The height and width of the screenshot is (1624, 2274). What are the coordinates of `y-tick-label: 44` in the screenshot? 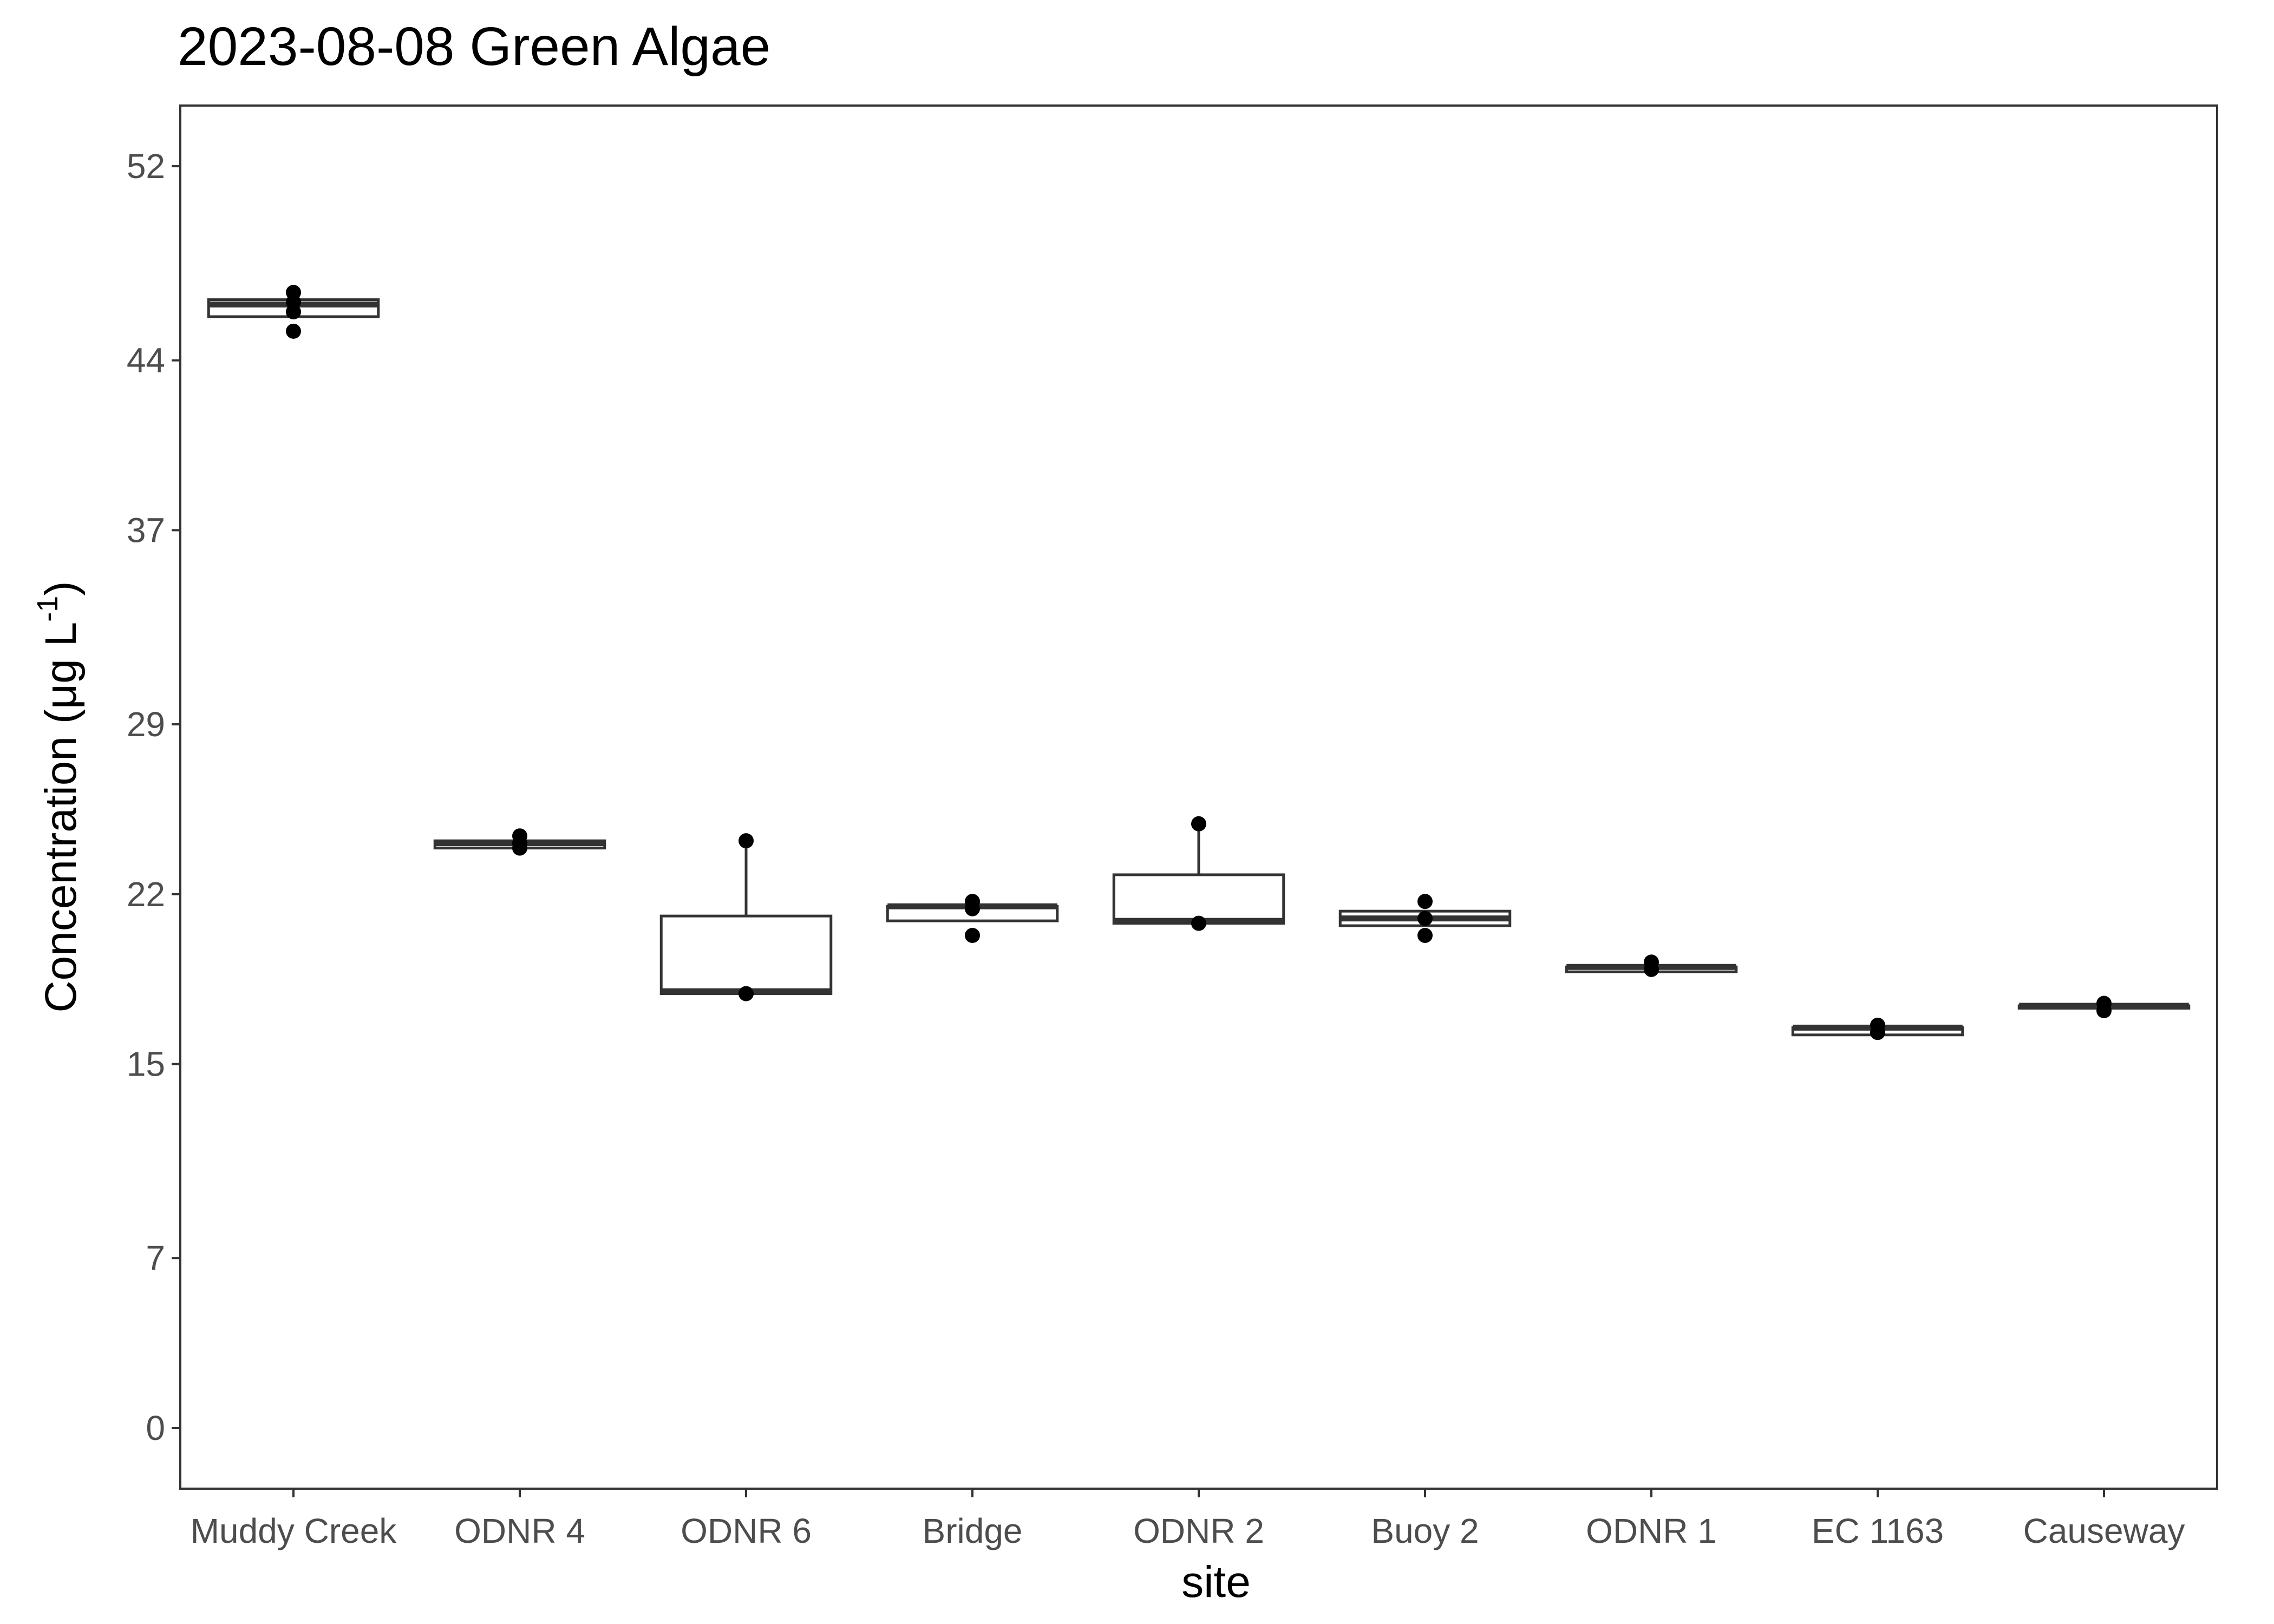 It's located at (146, 360).